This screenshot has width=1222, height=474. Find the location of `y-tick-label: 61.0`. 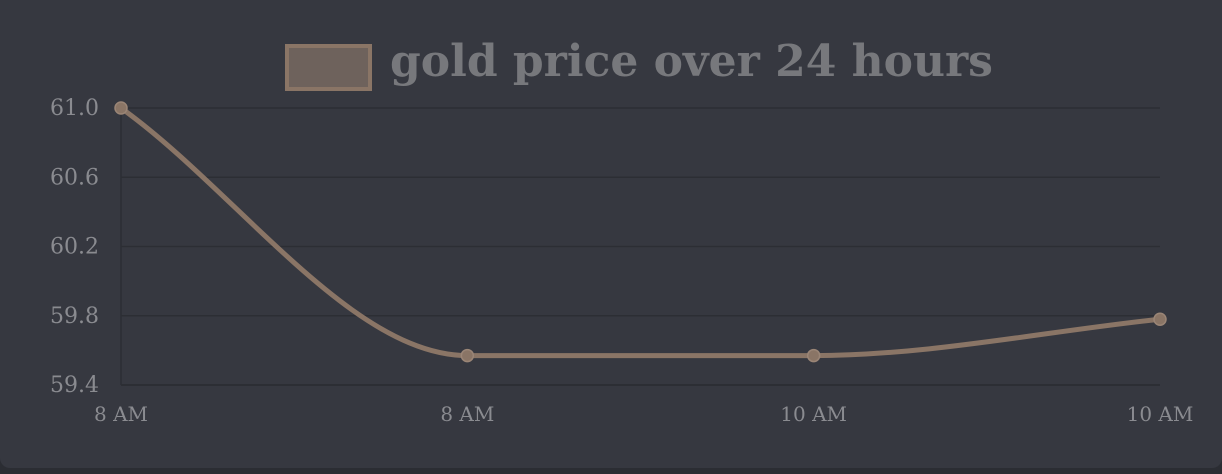

y-tick-label: 61.0 is located at coordinates (74, 108).